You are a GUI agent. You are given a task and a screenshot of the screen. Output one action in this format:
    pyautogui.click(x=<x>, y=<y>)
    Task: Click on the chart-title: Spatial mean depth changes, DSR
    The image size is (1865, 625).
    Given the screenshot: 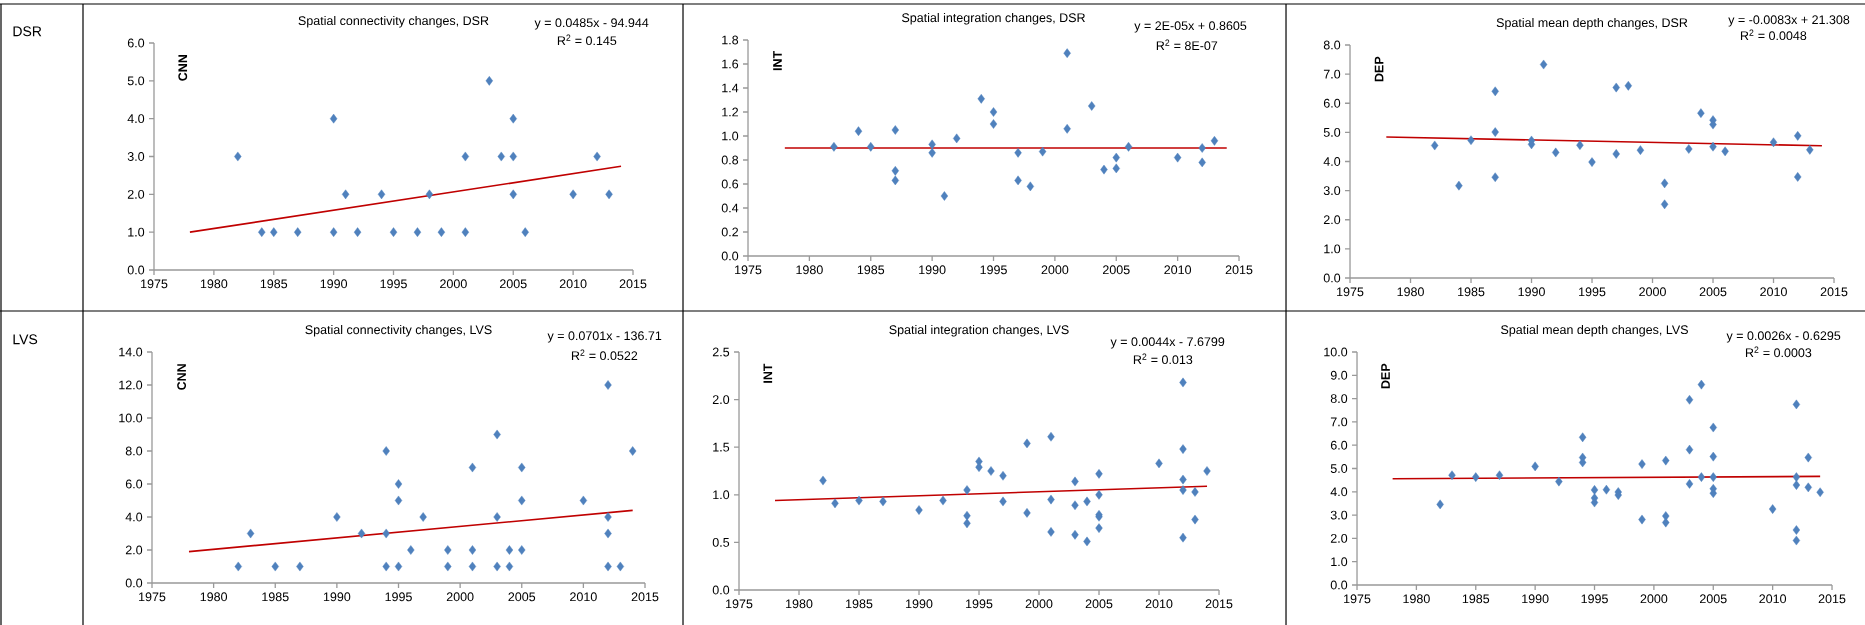 What is the action you would take?
    pyautogui.click(x=1592, y=23)
    